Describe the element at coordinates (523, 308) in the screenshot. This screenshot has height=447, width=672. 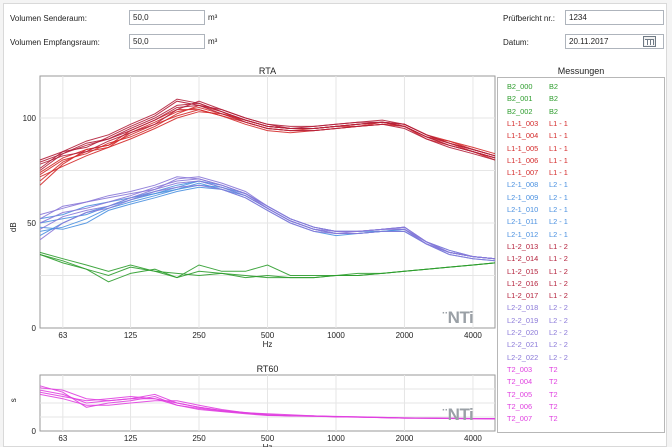
I see `measurement-name: L2-2_018` at that location.